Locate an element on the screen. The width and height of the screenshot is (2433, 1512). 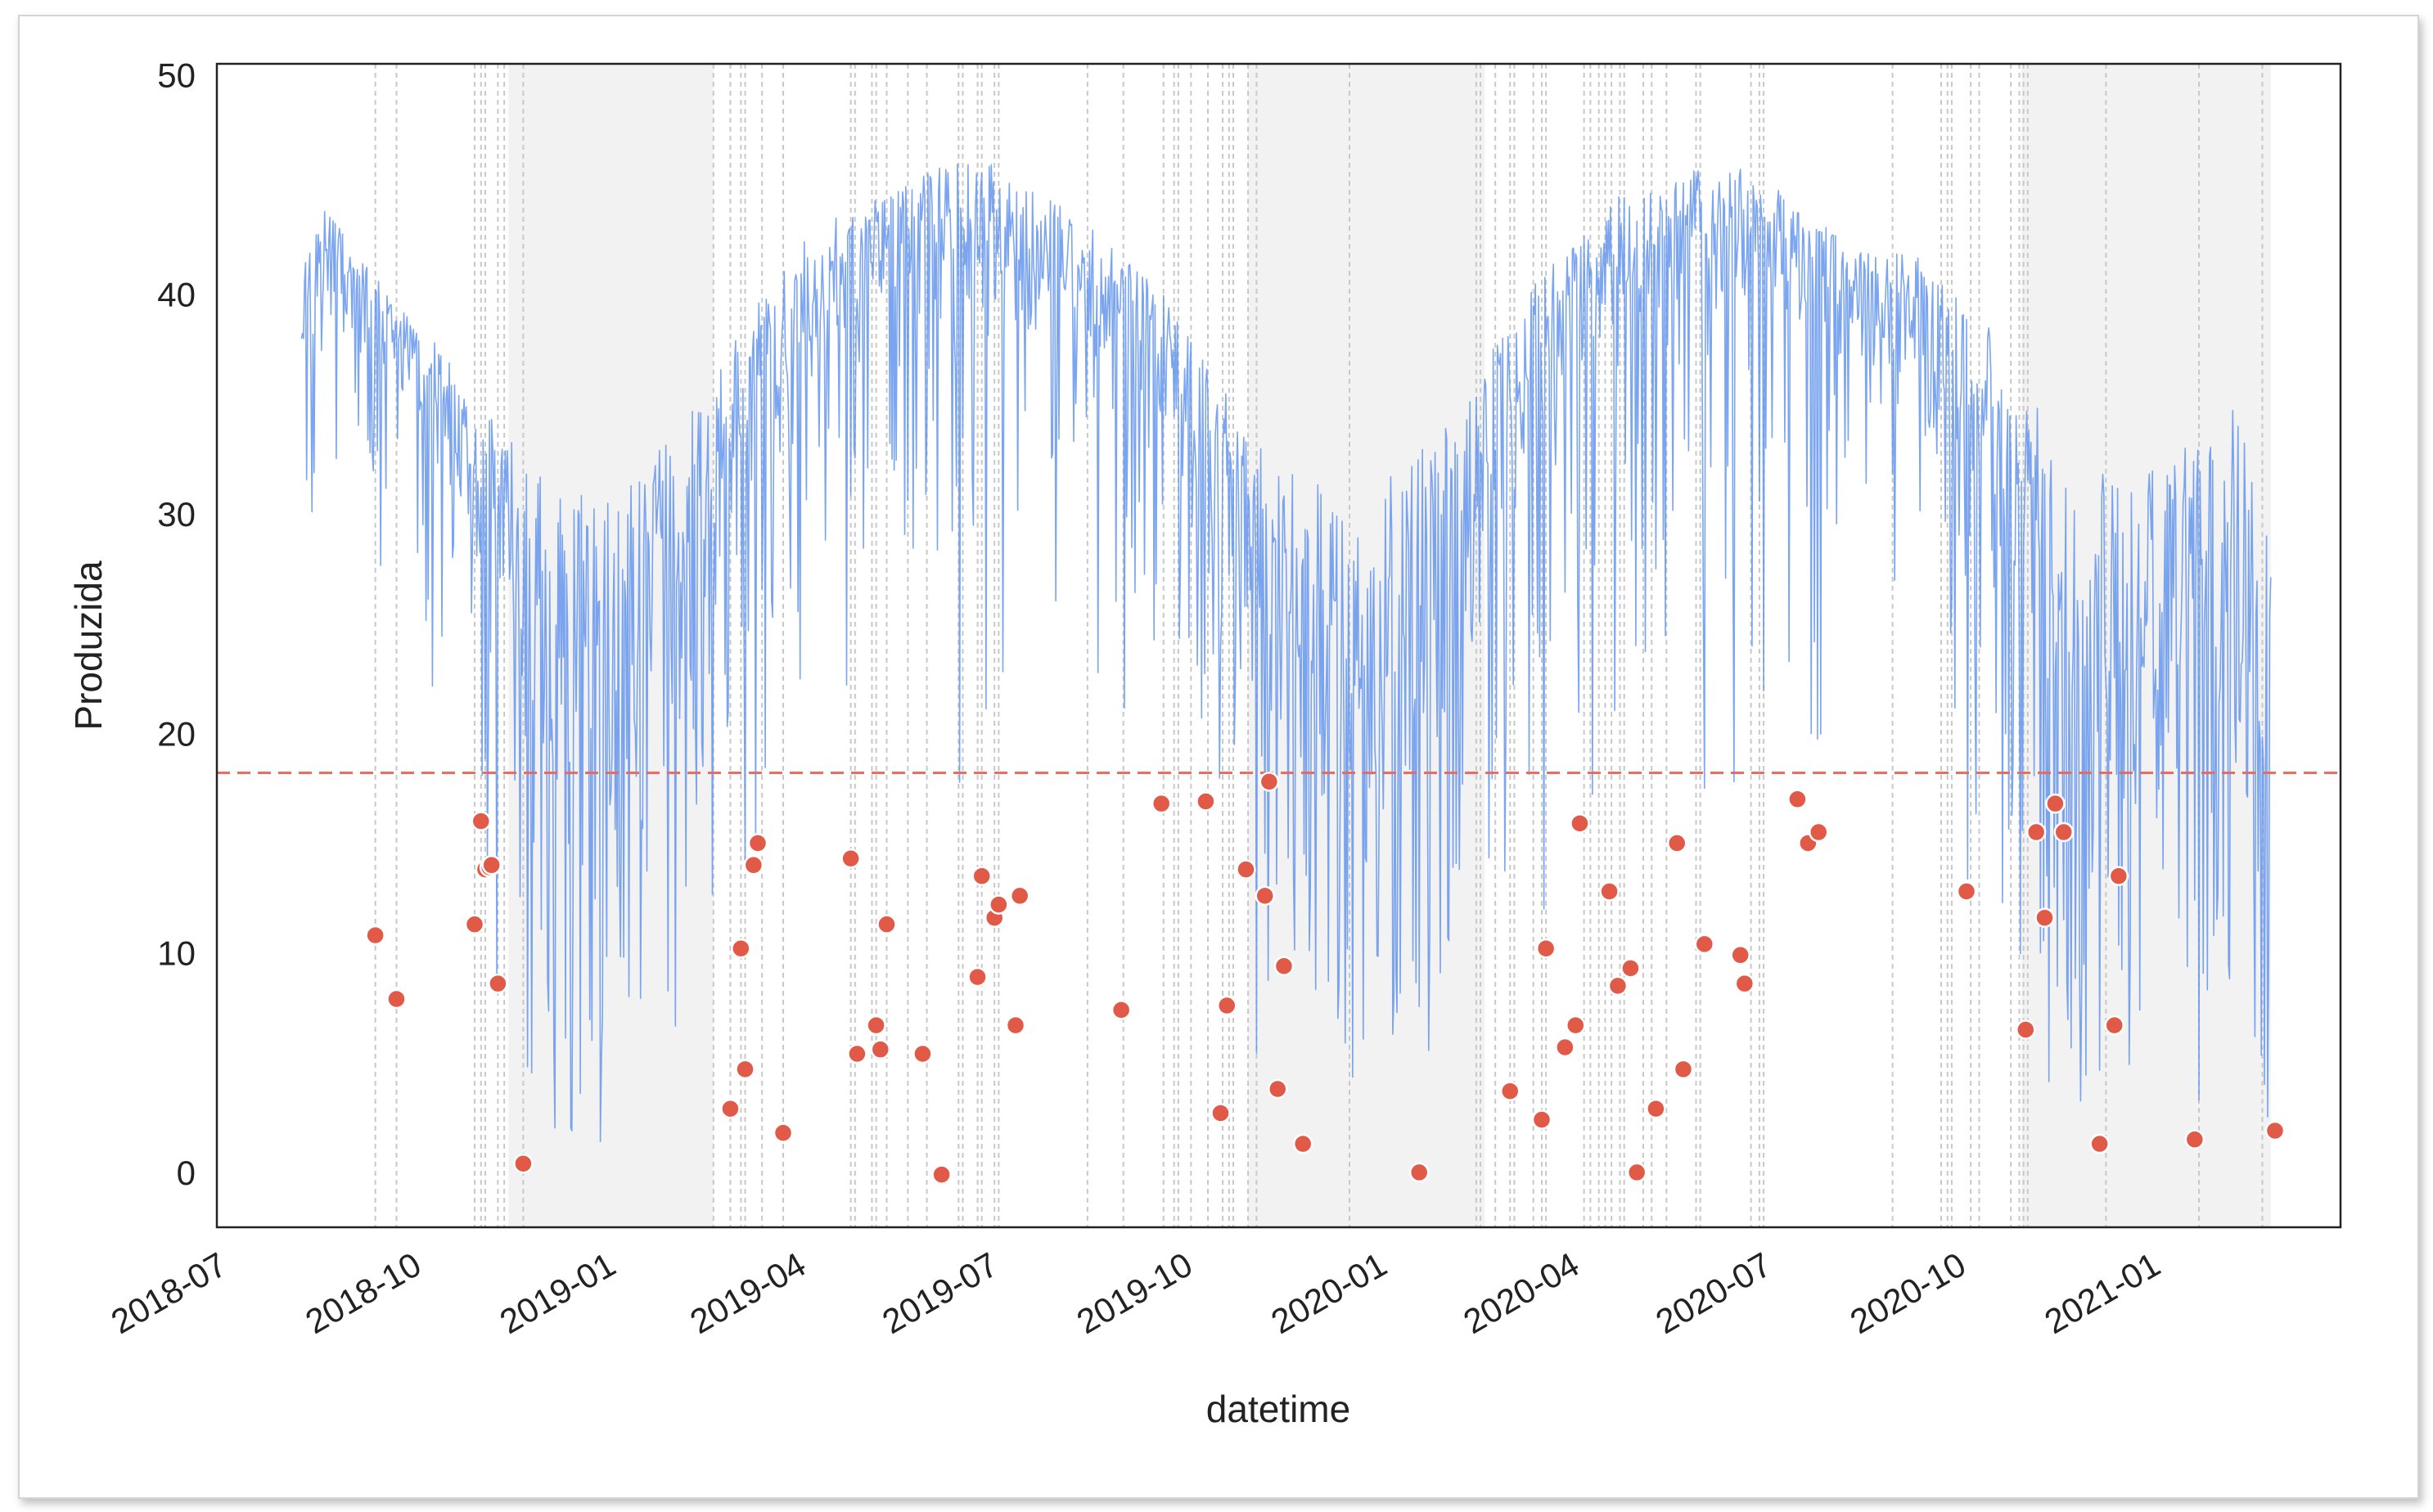
x-tick-label: 2021-01 is located at coordinates (2102, 1293).